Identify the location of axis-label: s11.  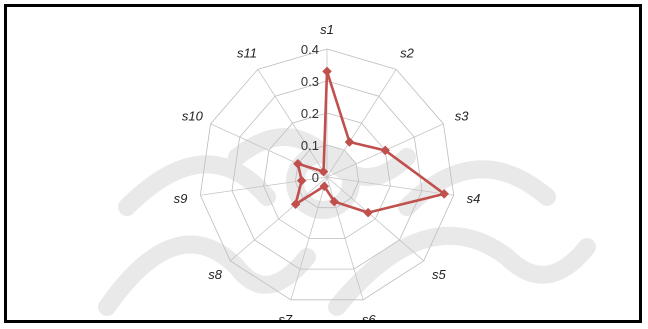
(247, 52).